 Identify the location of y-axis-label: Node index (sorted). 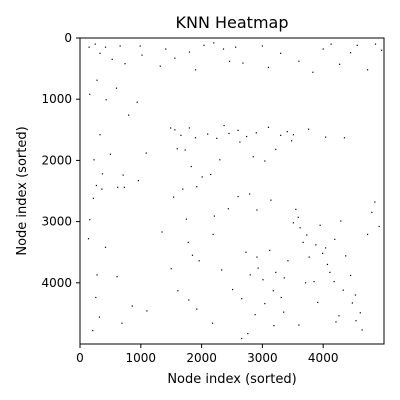
(22, 190).